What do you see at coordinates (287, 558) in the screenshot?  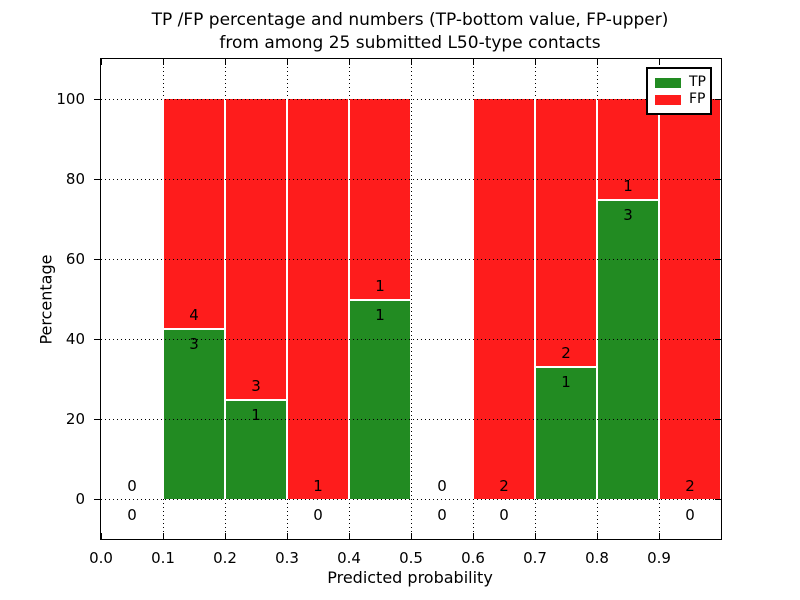 I see `x-tick-label: 0.3` at bounding box center [287, 558].